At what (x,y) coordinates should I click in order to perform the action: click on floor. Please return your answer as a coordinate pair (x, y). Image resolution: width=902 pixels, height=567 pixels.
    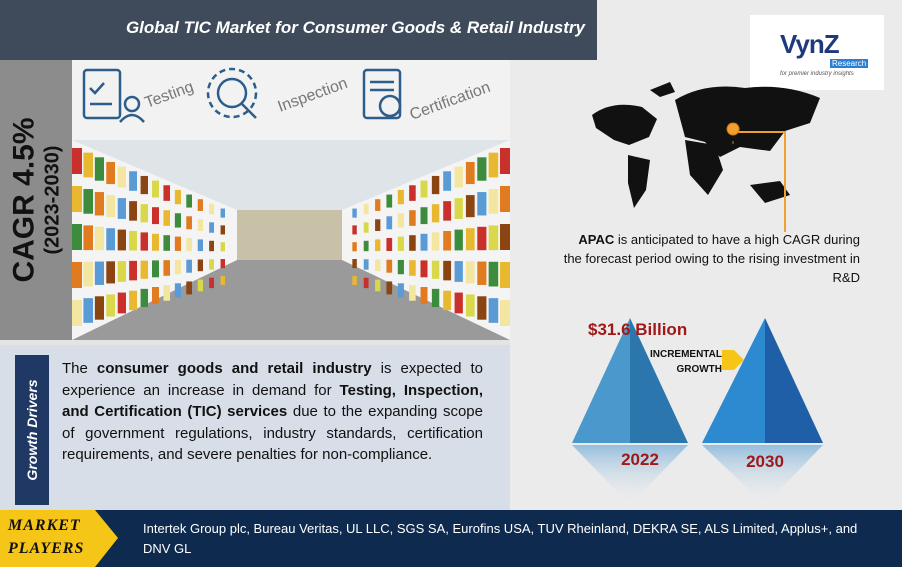
    Looking at the image, I should click on (291, 292).